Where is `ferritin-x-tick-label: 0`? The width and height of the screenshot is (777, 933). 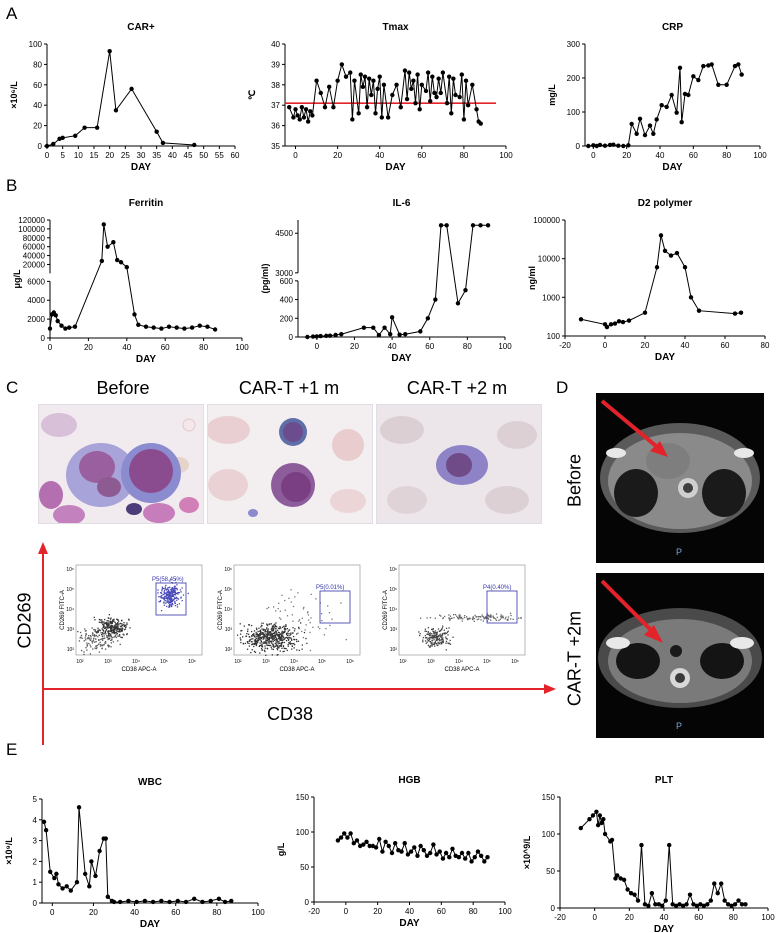 ferritin-x-tick-label: 0 is located at coordinates (50, 347).